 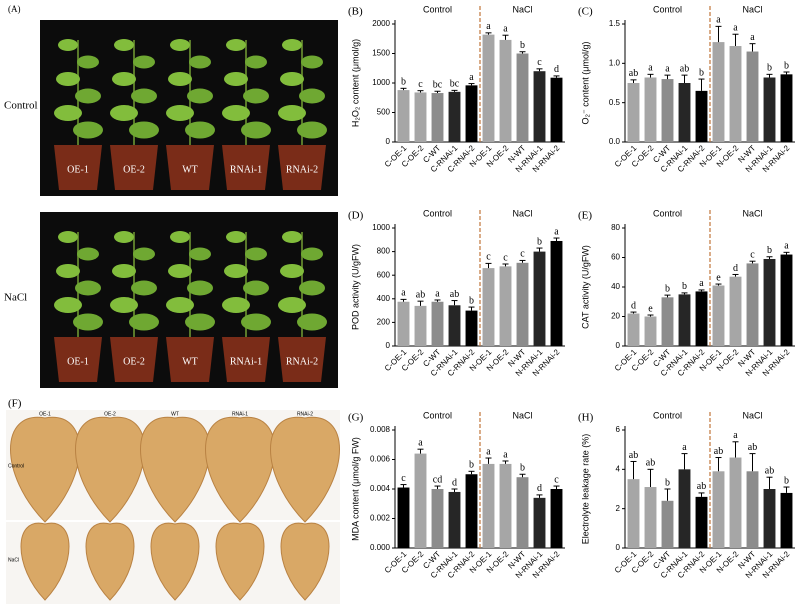 What do you see at coordinates (380, 488) in the screenshot?
I see `y-tick-label: 0.004` at bounding box center [380, 488].